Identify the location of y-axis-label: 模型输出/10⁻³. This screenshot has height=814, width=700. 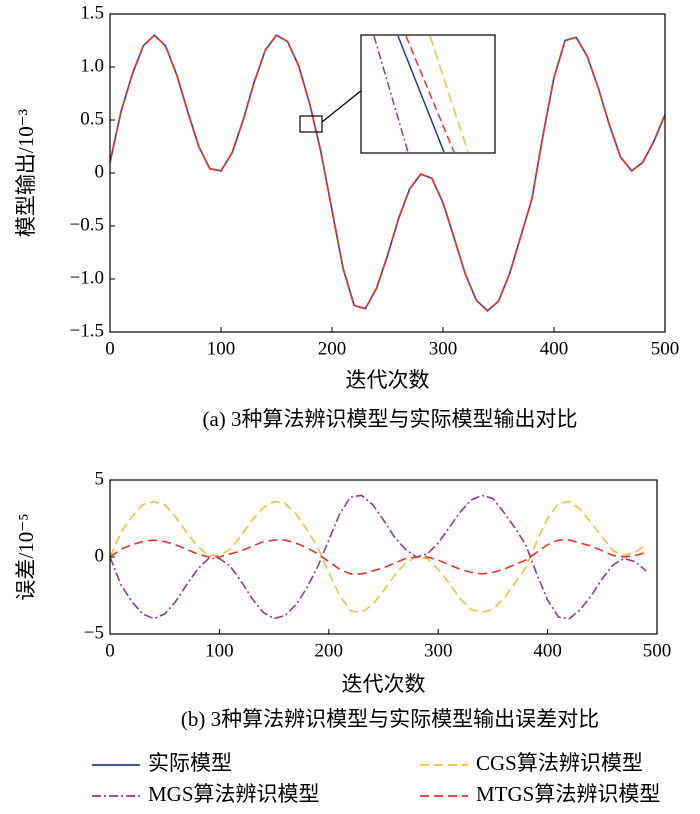
(26, 173).